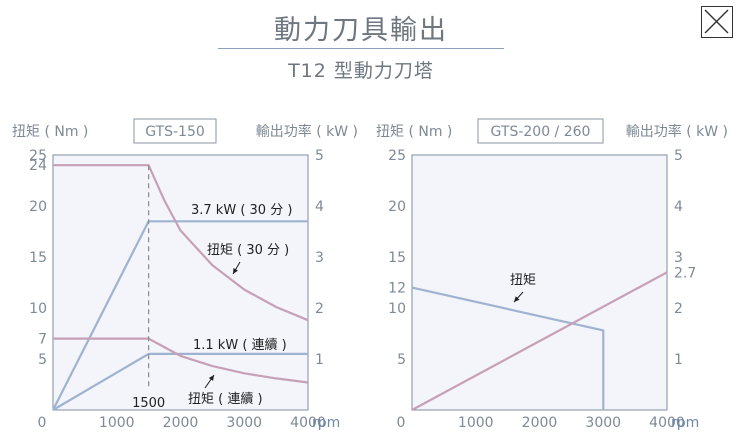 This screenshot has height=446, width=742. Describe the element at coordinates (361, 30) in the screenshot. I see `page-title: 動力刀具輸出` at that location.